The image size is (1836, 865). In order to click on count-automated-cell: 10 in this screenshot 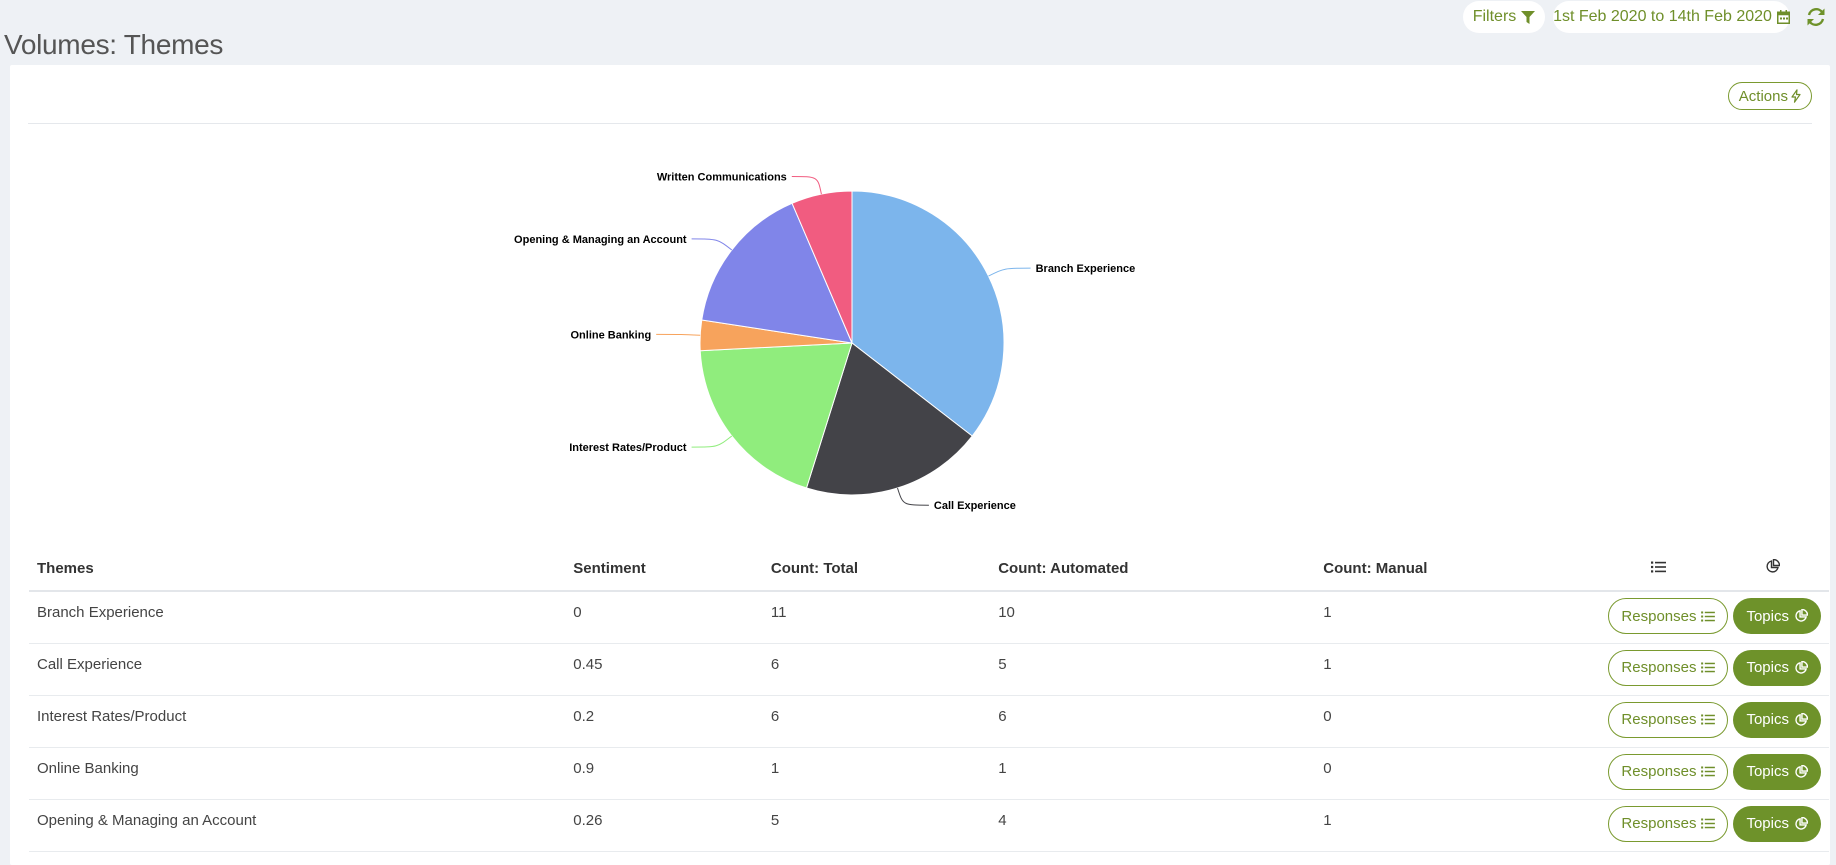, I will do `click(1153, 617)`.